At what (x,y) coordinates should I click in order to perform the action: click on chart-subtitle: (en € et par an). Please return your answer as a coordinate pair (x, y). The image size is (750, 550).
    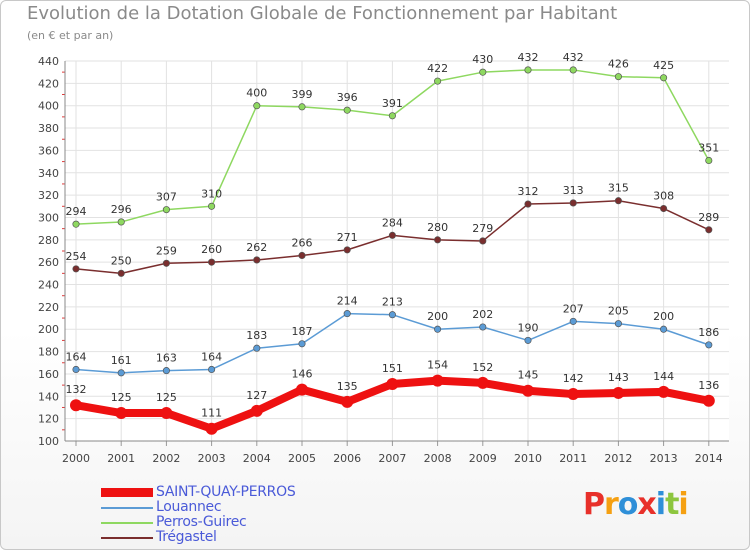
    Looking at the image, I should click on (70, 35).